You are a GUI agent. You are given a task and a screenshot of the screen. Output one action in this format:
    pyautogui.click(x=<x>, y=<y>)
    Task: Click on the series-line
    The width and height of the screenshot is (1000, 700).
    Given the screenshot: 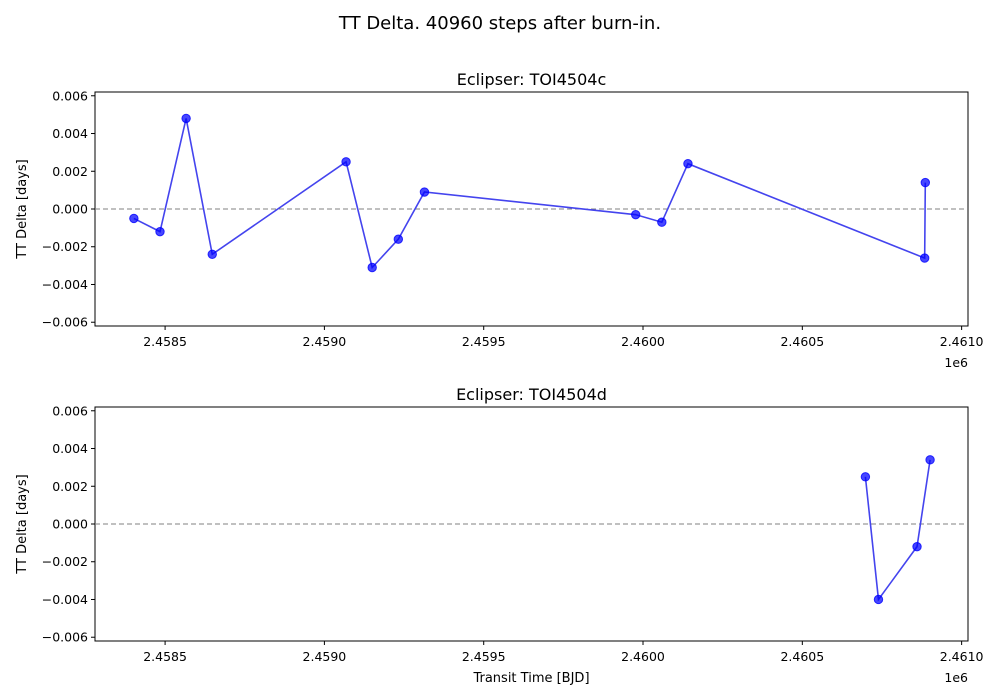 What is the action you would take?
    pyautogui.click(x=897, y=530)
    